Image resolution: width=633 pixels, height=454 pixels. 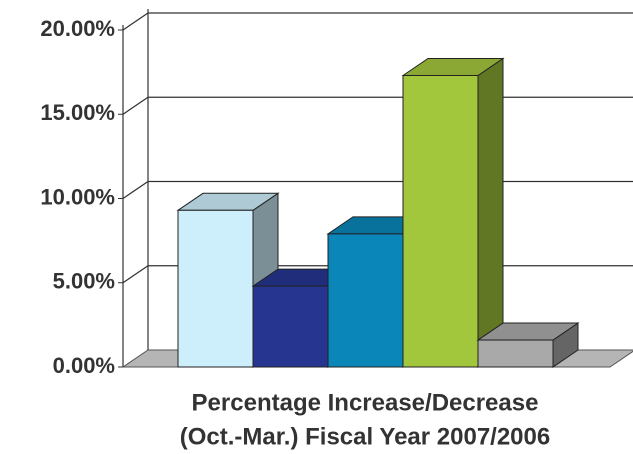 I want to click on y-tick-label: 5.00%, so click(x=84, y=281).